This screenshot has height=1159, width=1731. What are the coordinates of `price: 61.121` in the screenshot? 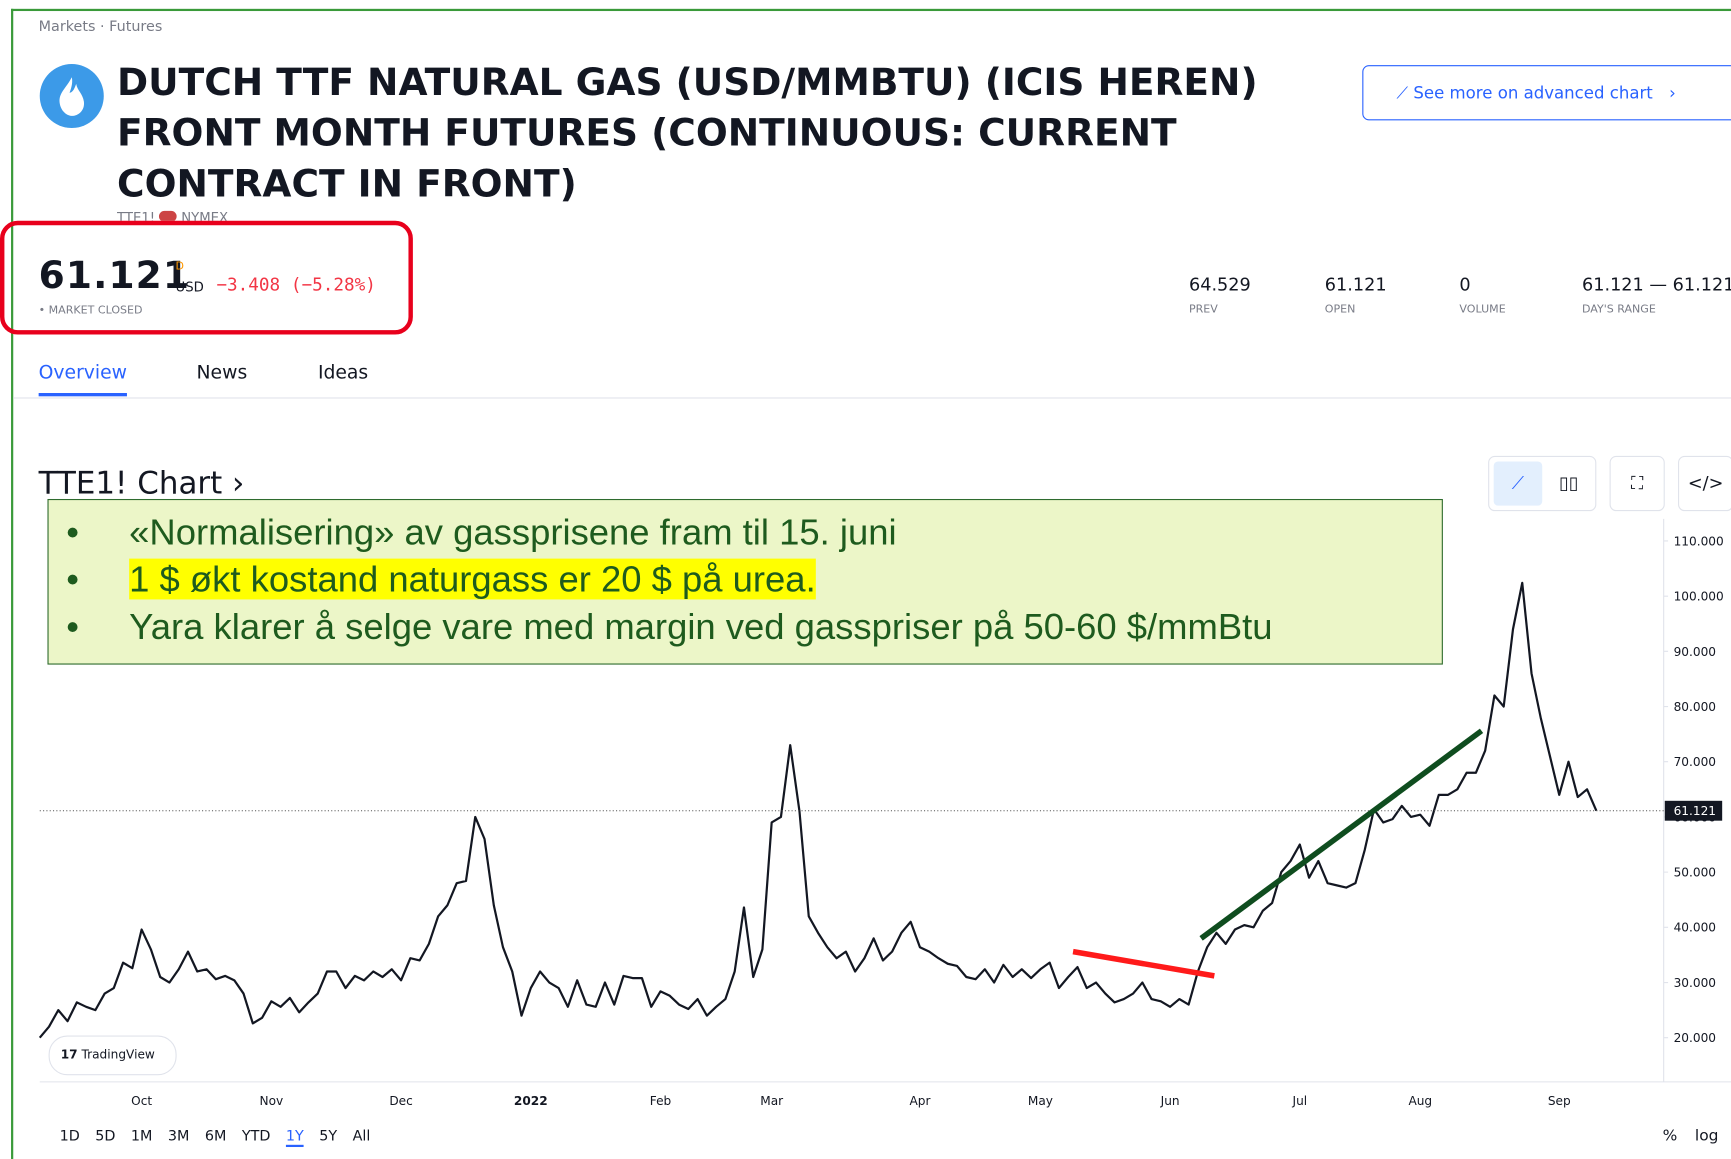 It's located at (114, 276).